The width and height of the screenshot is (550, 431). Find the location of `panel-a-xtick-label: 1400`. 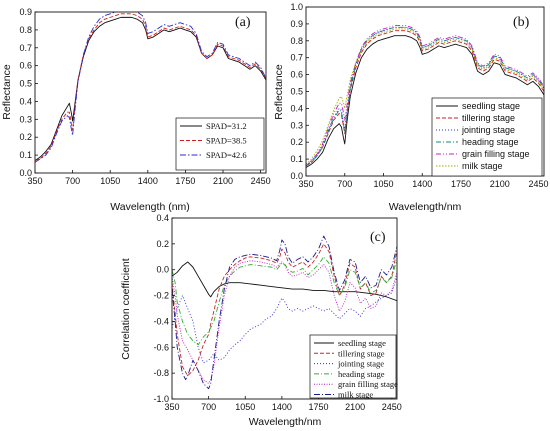

panel-a-xtick-label: 1400 is located at coordinates (148, 181).